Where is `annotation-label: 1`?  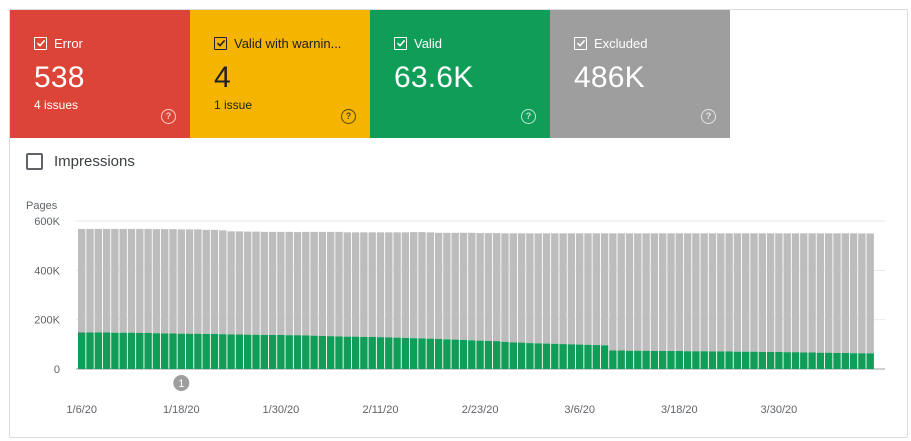 annotation-label: 1 is located at coordinates (181, 384).